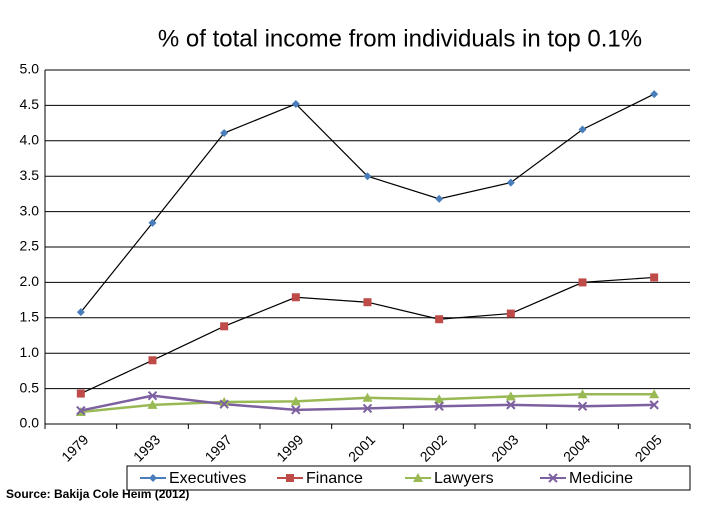  I want to click on y-tick-label: 2.0, so click(30, 281).